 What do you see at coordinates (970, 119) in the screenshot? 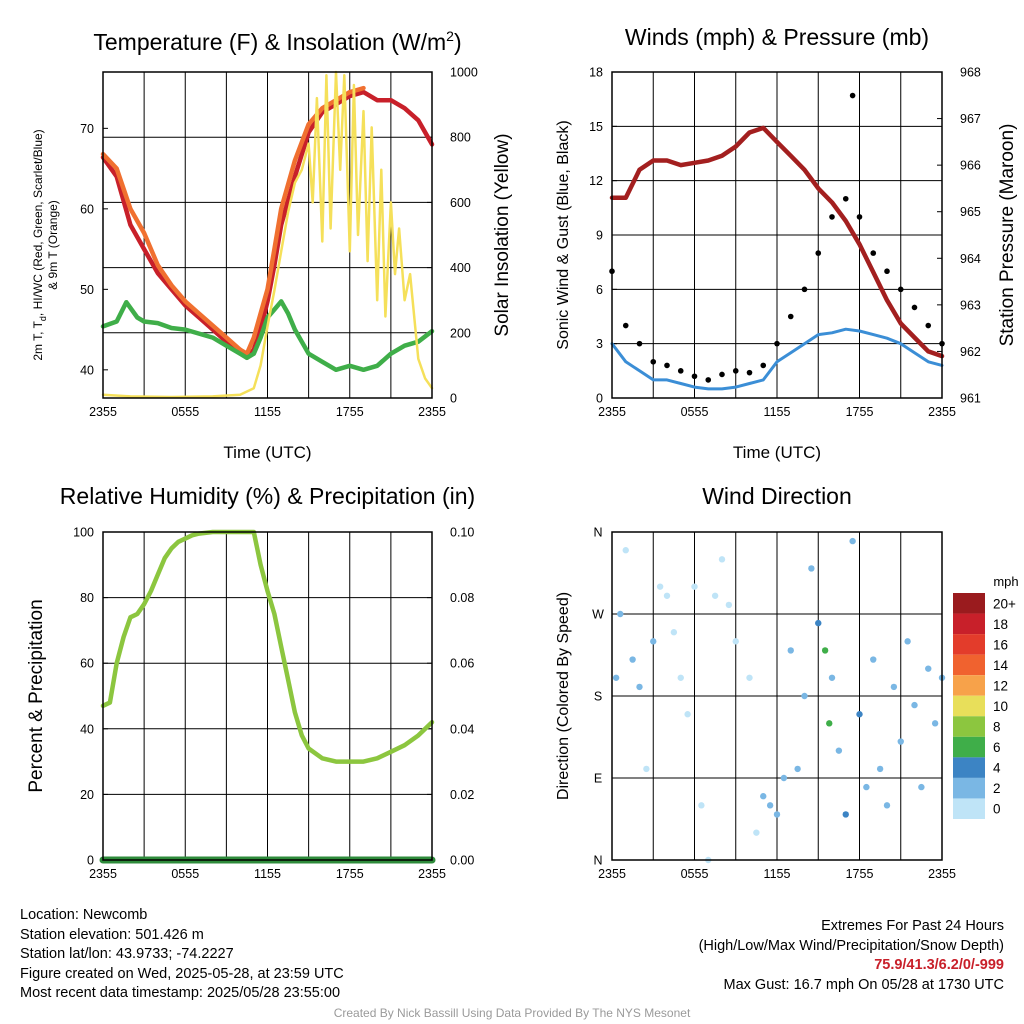
I see `y2-tick-label: 967` at bounding box center [970, 119].